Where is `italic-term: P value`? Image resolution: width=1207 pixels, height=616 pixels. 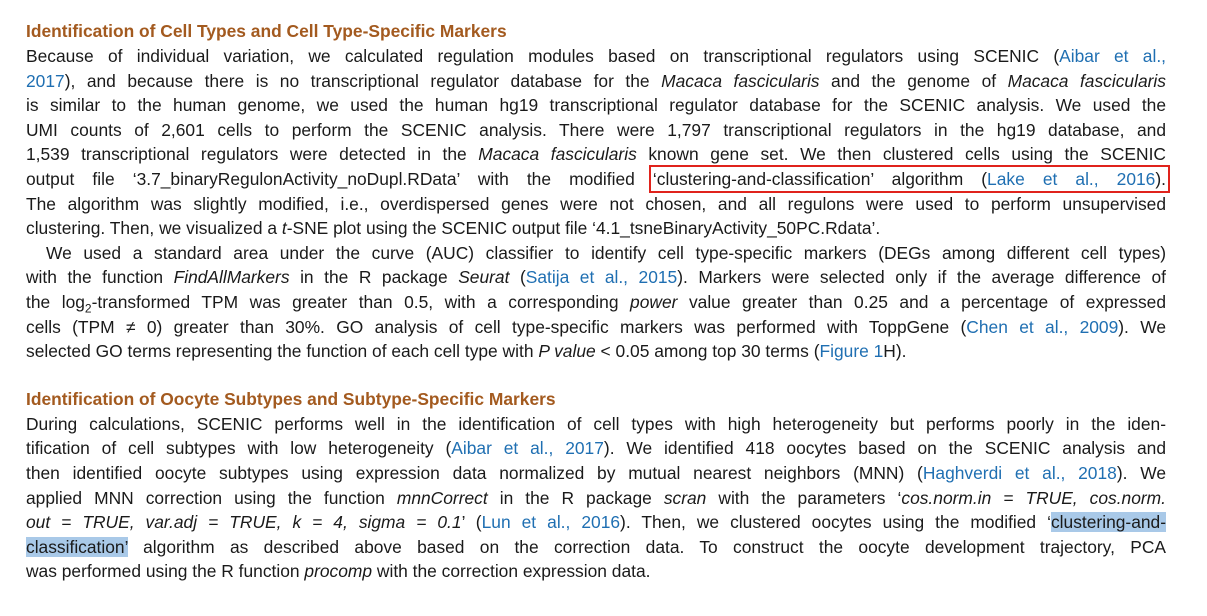 italic-term: P value is located at coordinates (567, 351).